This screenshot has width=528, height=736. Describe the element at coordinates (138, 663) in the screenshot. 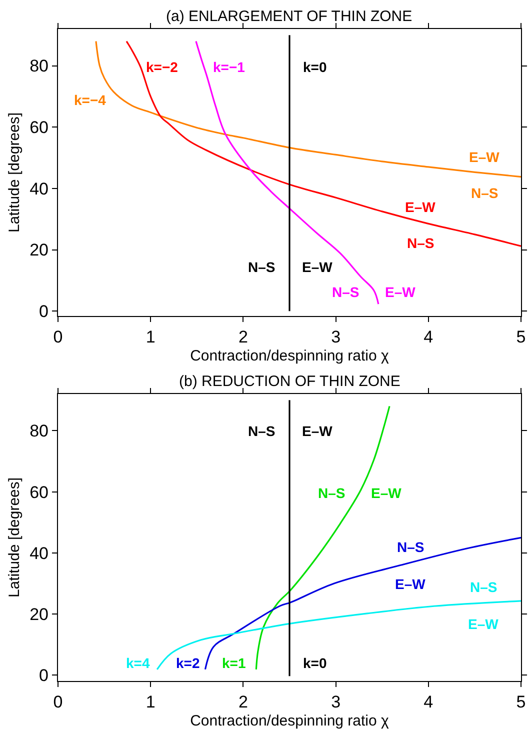

I see `series-label: k=4` at that location.